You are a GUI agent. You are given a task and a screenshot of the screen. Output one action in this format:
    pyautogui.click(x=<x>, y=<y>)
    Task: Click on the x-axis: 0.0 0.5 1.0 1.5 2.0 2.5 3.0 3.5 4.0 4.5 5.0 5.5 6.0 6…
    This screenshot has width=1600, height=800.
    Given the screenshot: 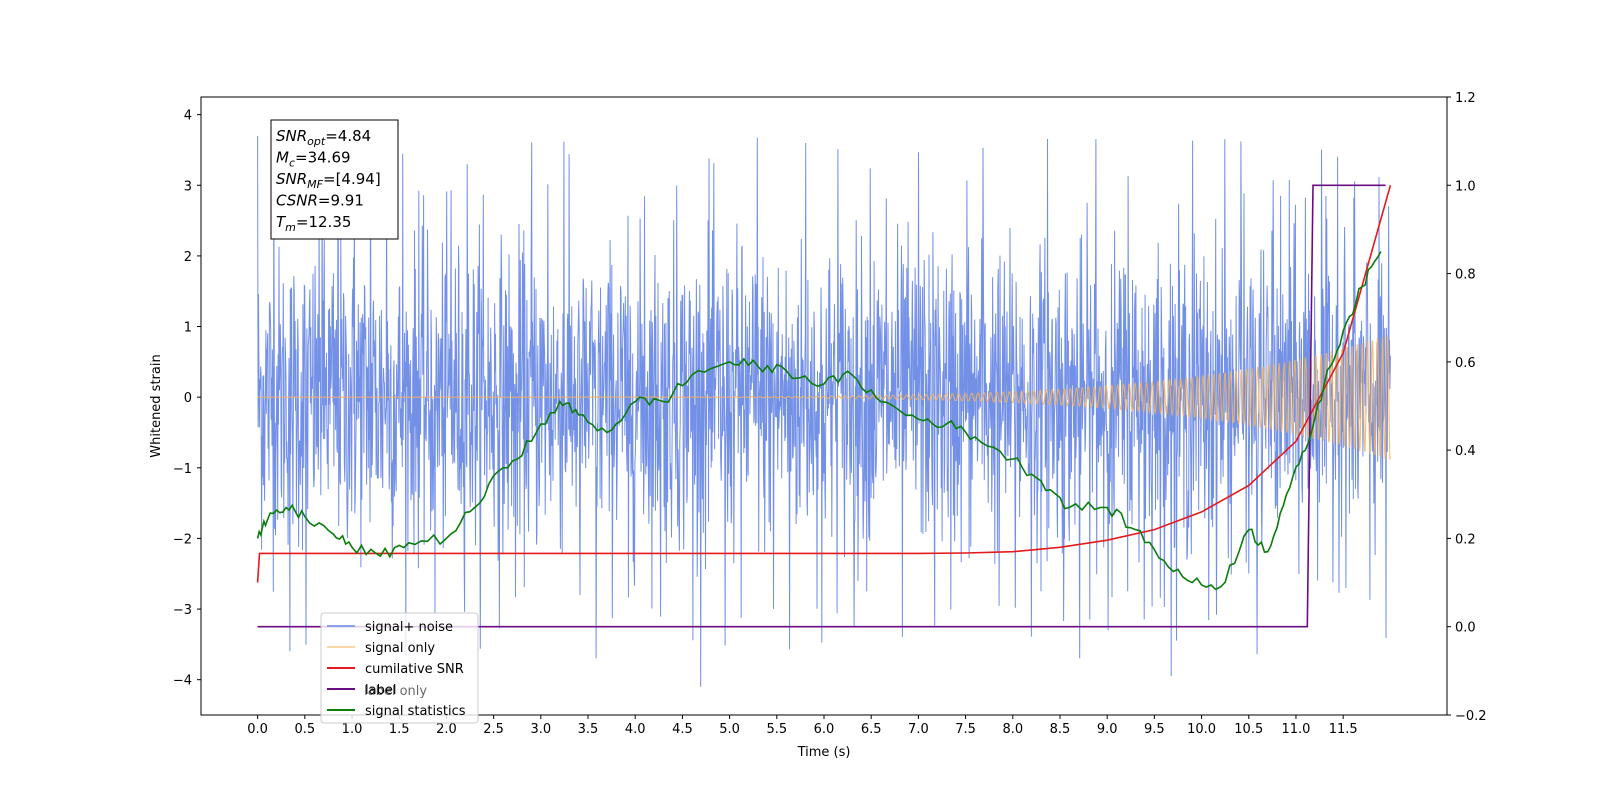 What is the action you would take?
    pyautogui.click(x=802, y=726)
    